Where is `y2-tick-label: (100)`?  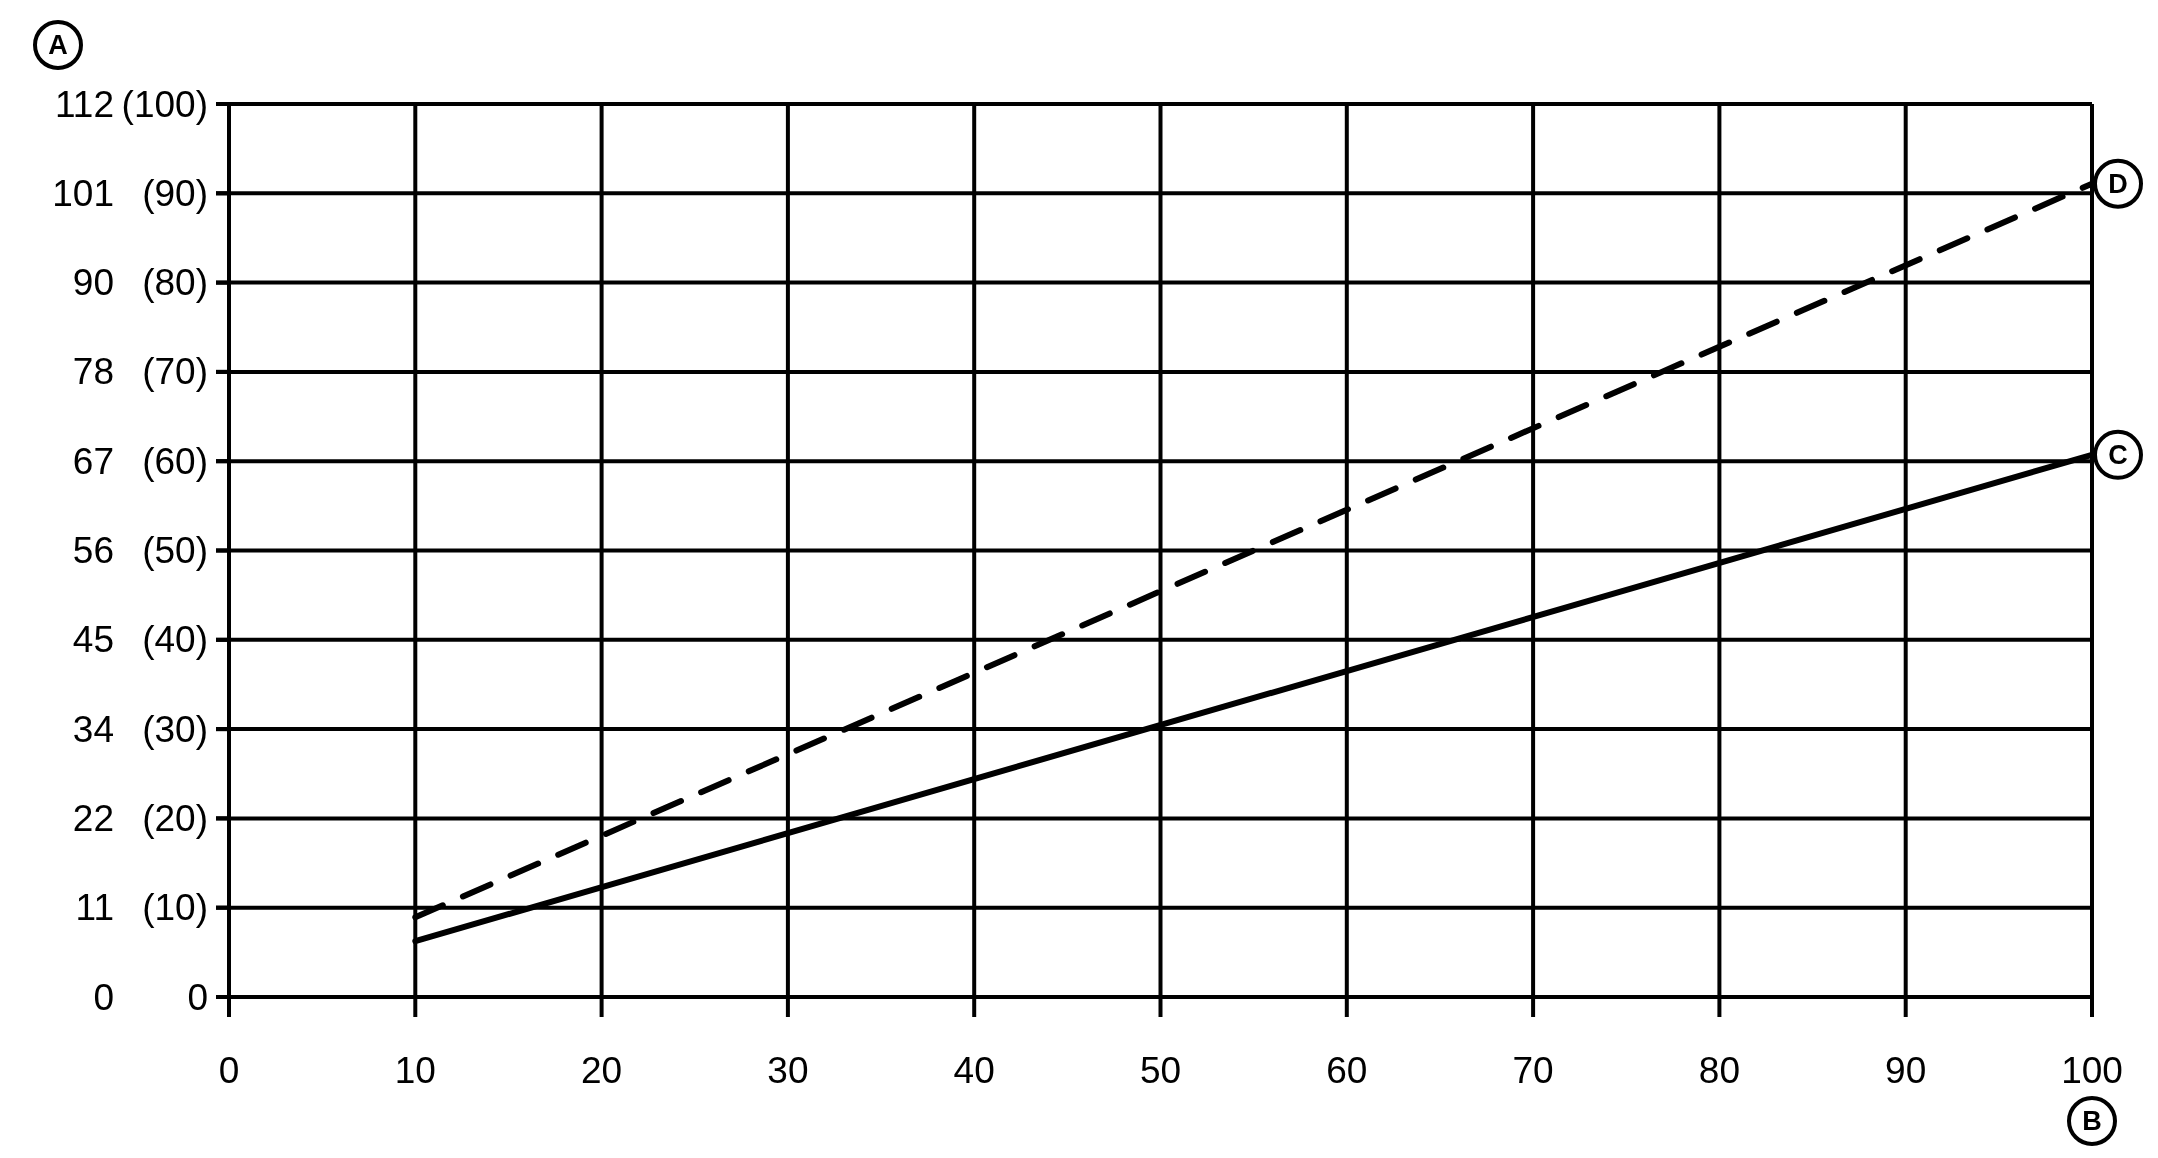 y2-tick-label: (100) is located at coordinates (164, 104).